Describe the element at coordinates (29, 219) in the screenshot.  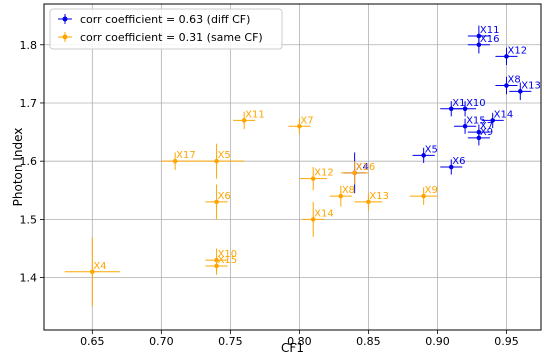
I see `y-tick-label: 1.5` at that location.